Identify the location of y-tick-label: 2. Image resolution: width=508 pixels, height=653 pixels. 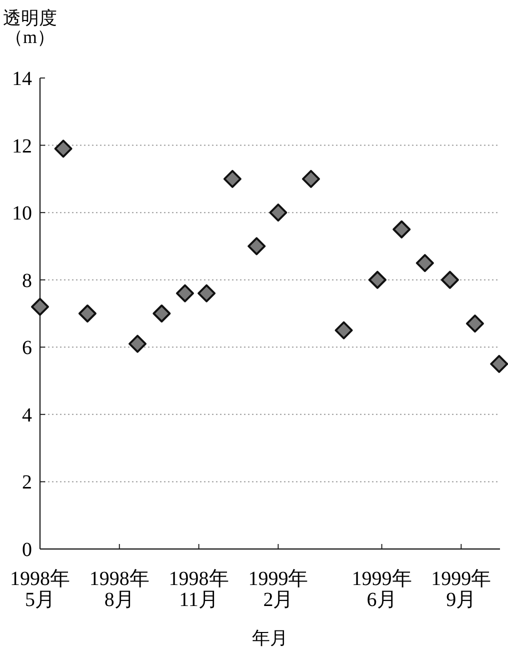
(27, 483).